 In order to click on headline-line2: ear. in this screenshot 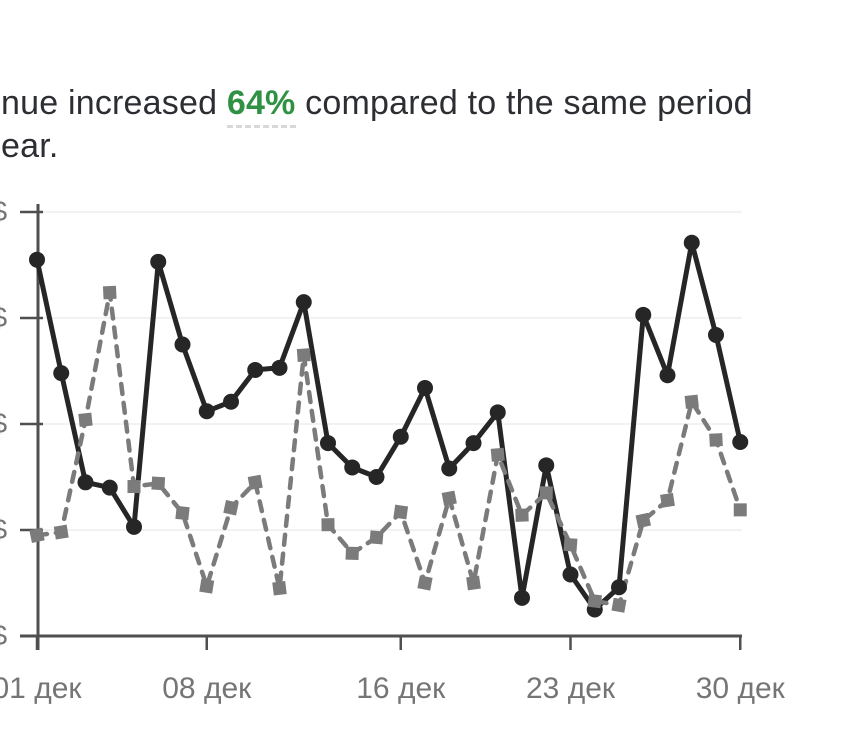, I will do `click(30, 146)`.